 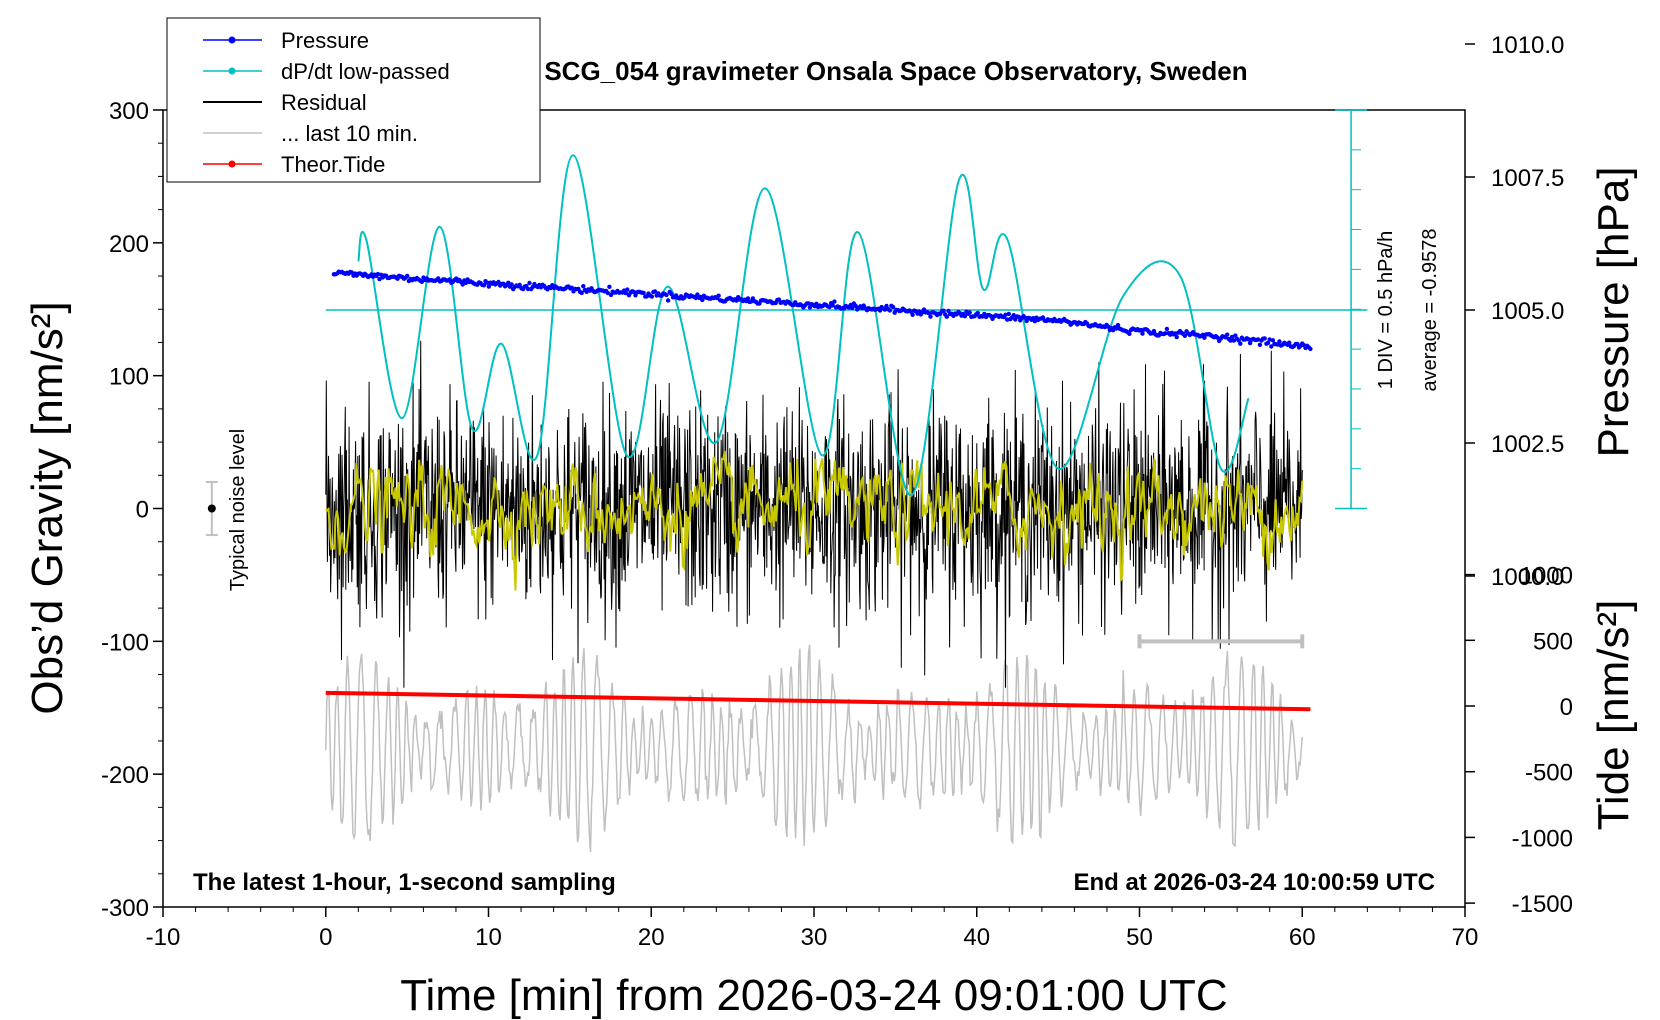 What do you see at coordinates (47, 507) in the screenshot?
I see `y-axis-label-left: Obs’d Gravity [nm/s²]` at bounding box center [47, 507].